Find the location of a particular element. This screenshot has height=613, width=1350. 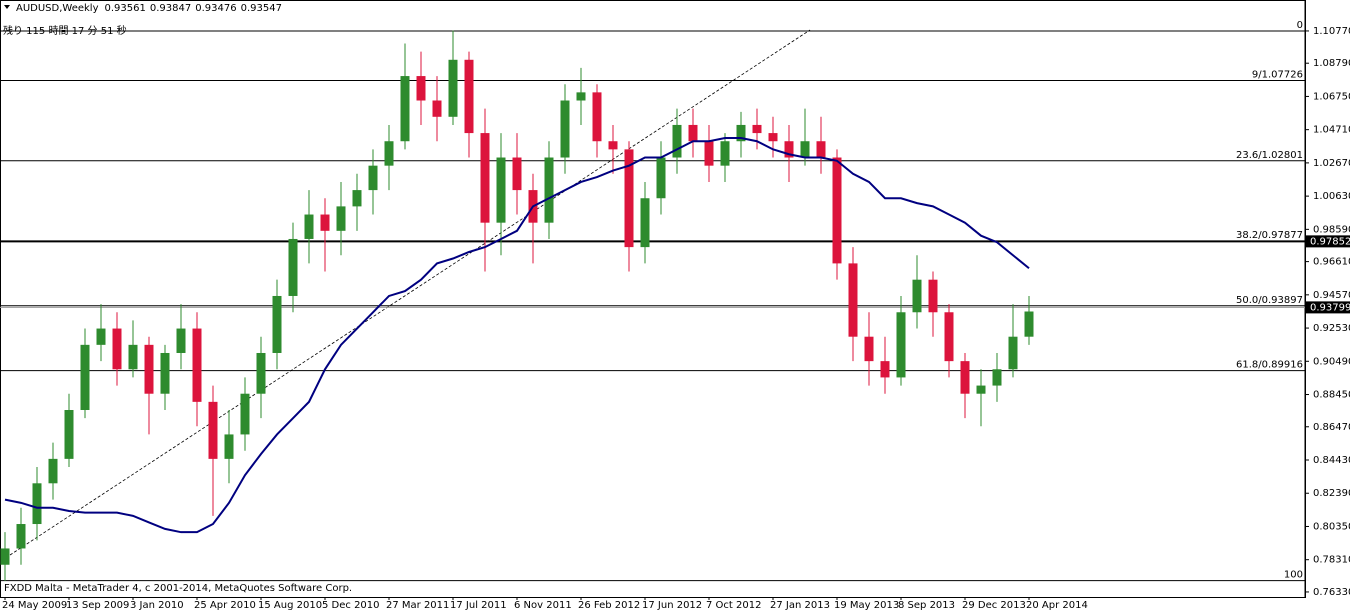

x-tick-label: 7 Oct 2012 is located at coordinates (733, 605).